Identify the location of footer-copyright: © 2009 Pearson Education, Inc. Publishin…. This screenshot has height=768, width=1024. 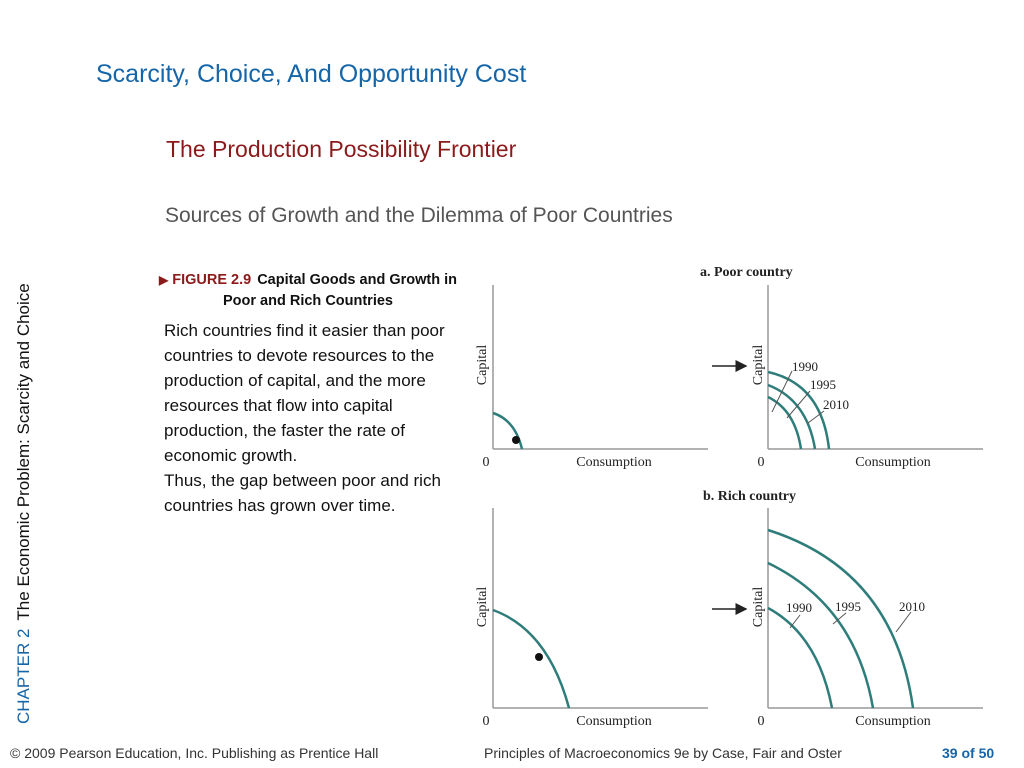
(194, 753).